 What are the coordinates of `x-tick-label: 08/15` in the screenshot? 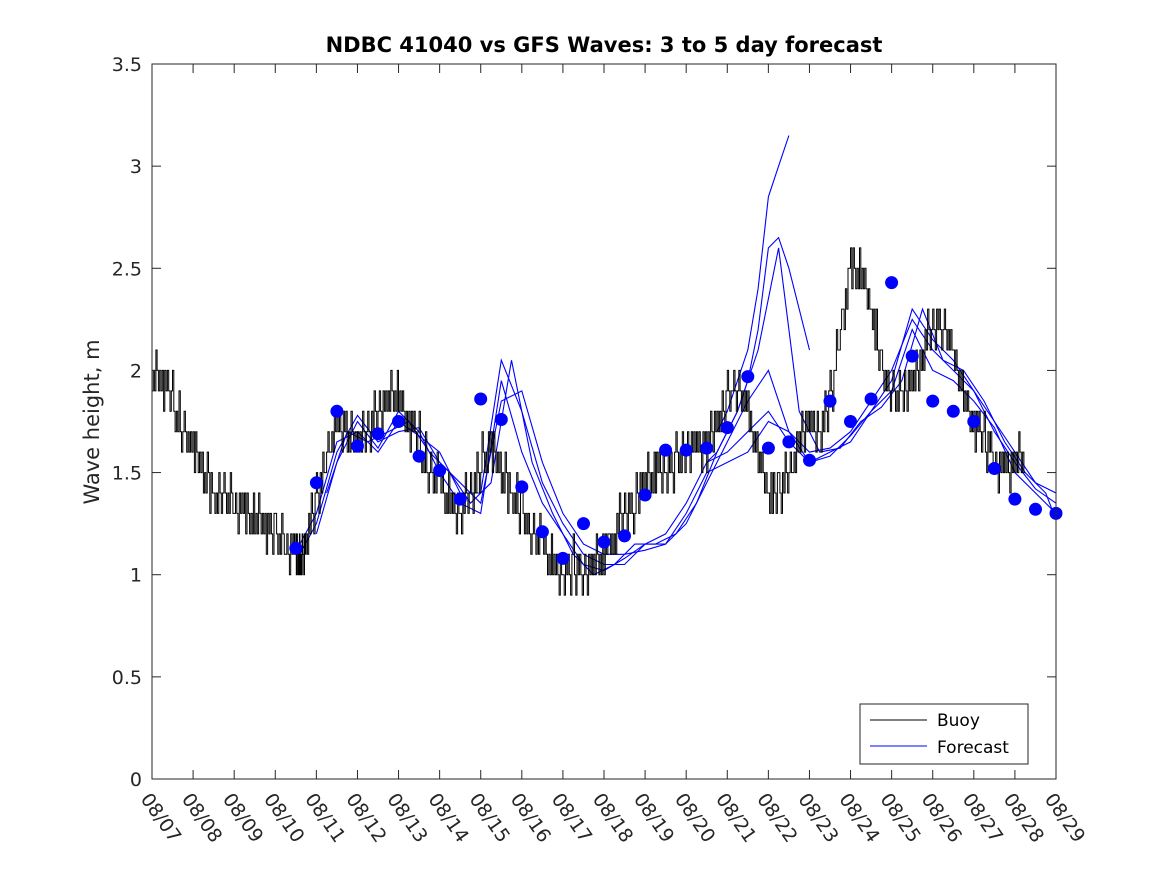 It's located at (489, 817).